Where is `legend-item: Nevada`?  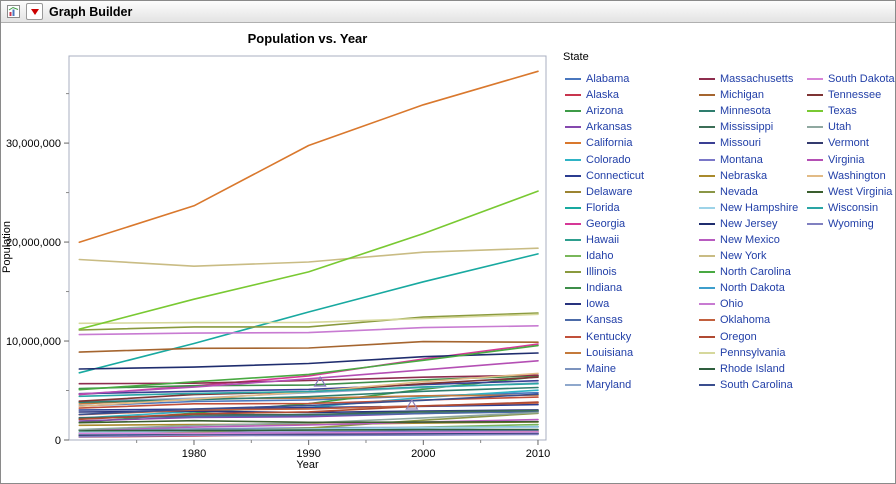 legend-item: Nevada is located at coordinates (748, 192).